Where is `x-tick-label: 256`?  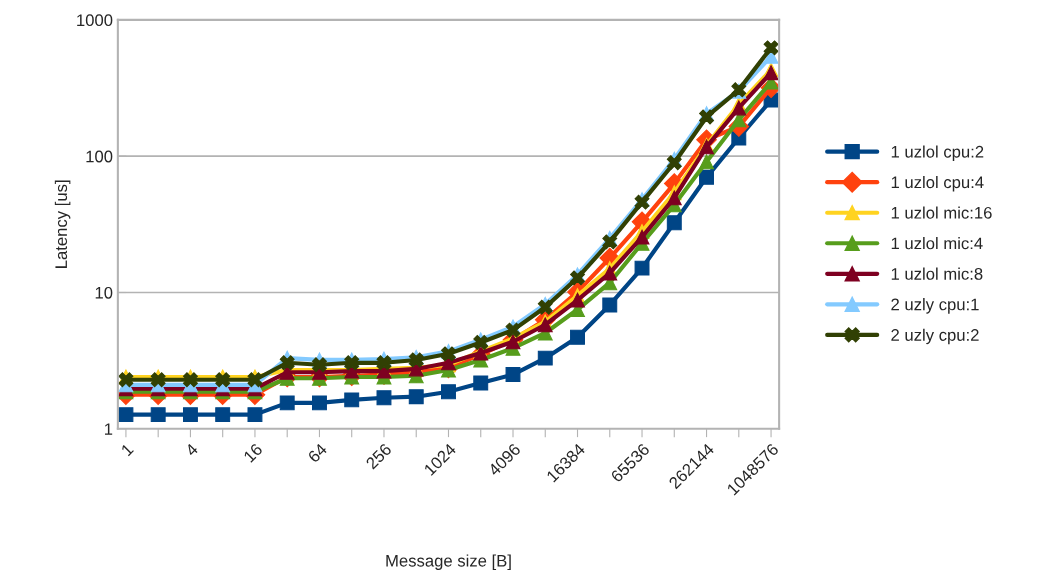
x-tick-label: 256 is located at coordinates (379, 456).